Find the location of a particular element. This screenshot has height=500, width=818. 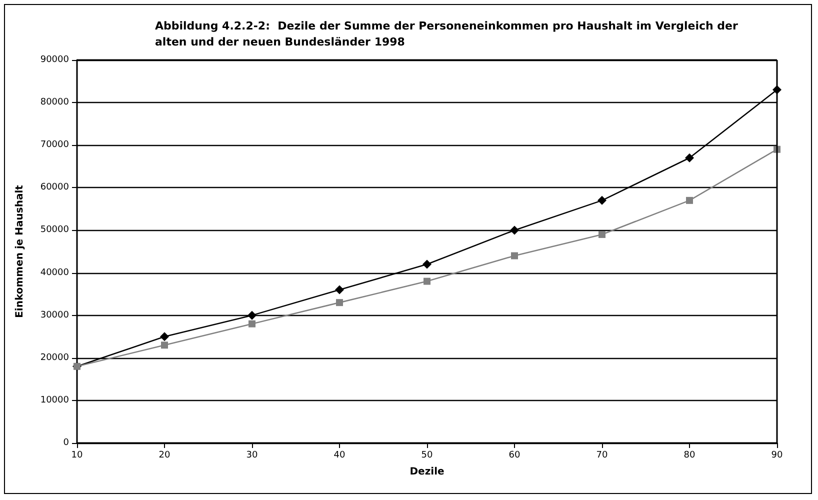

y-tick-label: 0 is located at coordinates (66, 443).